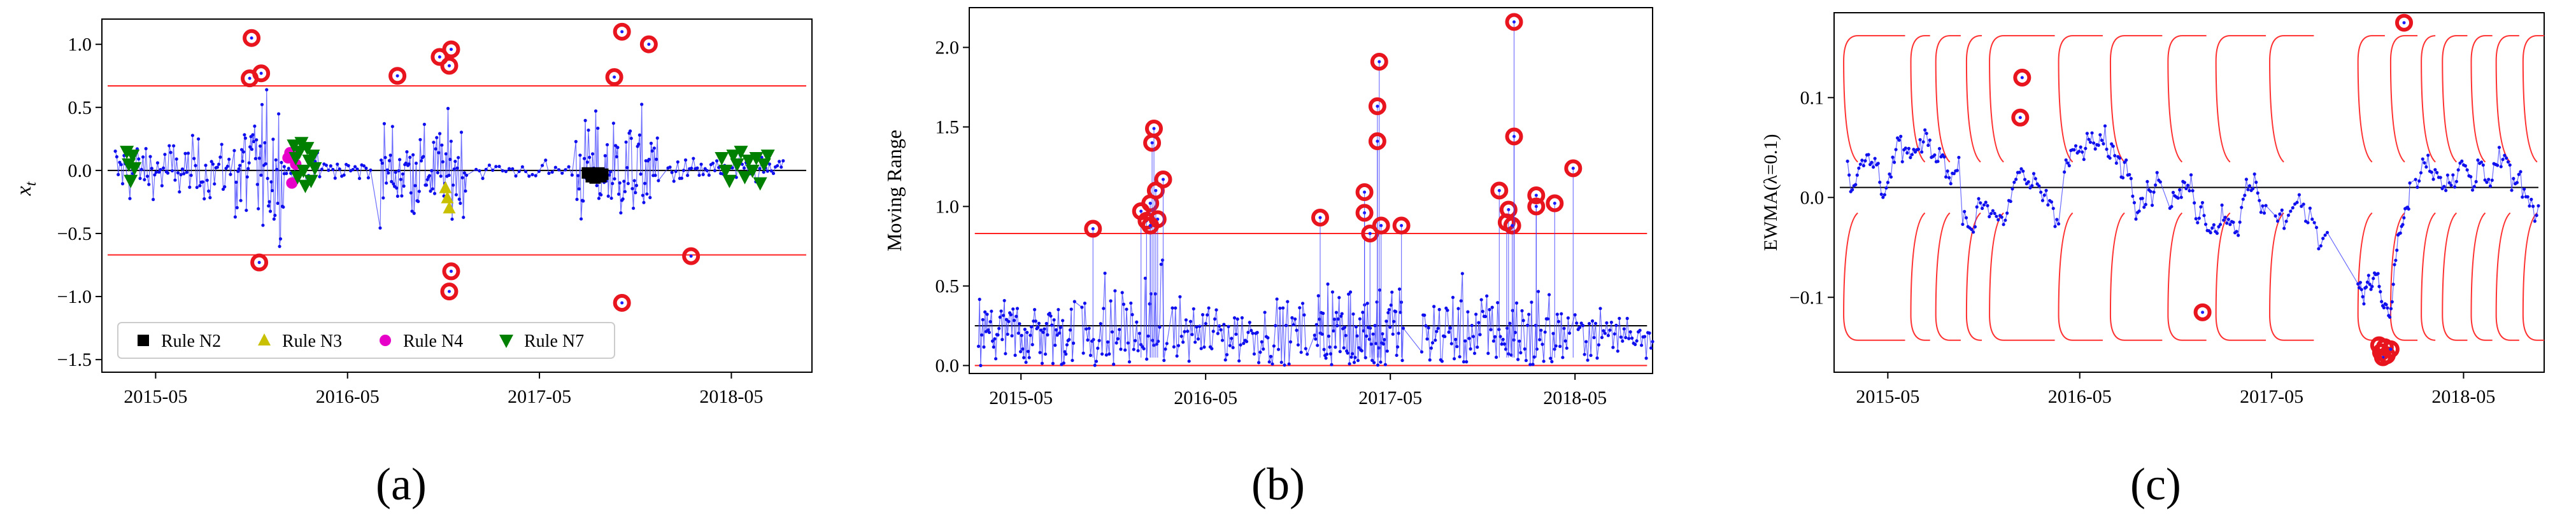 This screenshot has height=523, width=2576. I want to click on upper-control-limit, so click(1948, 99).